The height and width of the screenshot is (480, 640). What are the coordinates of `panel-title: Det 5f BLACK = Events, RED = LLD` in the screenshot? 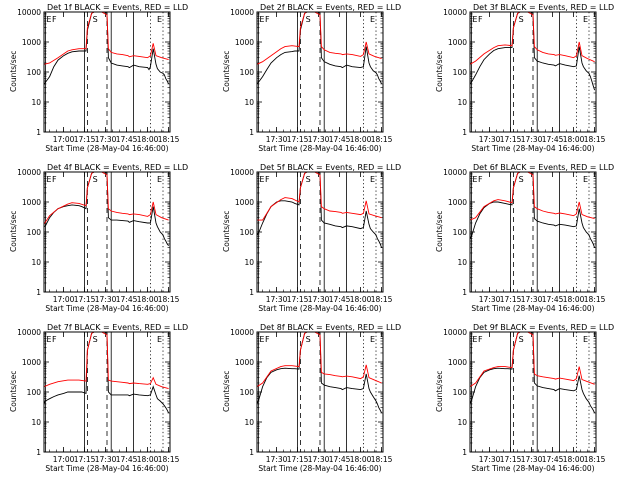 It's located at (330, 167).